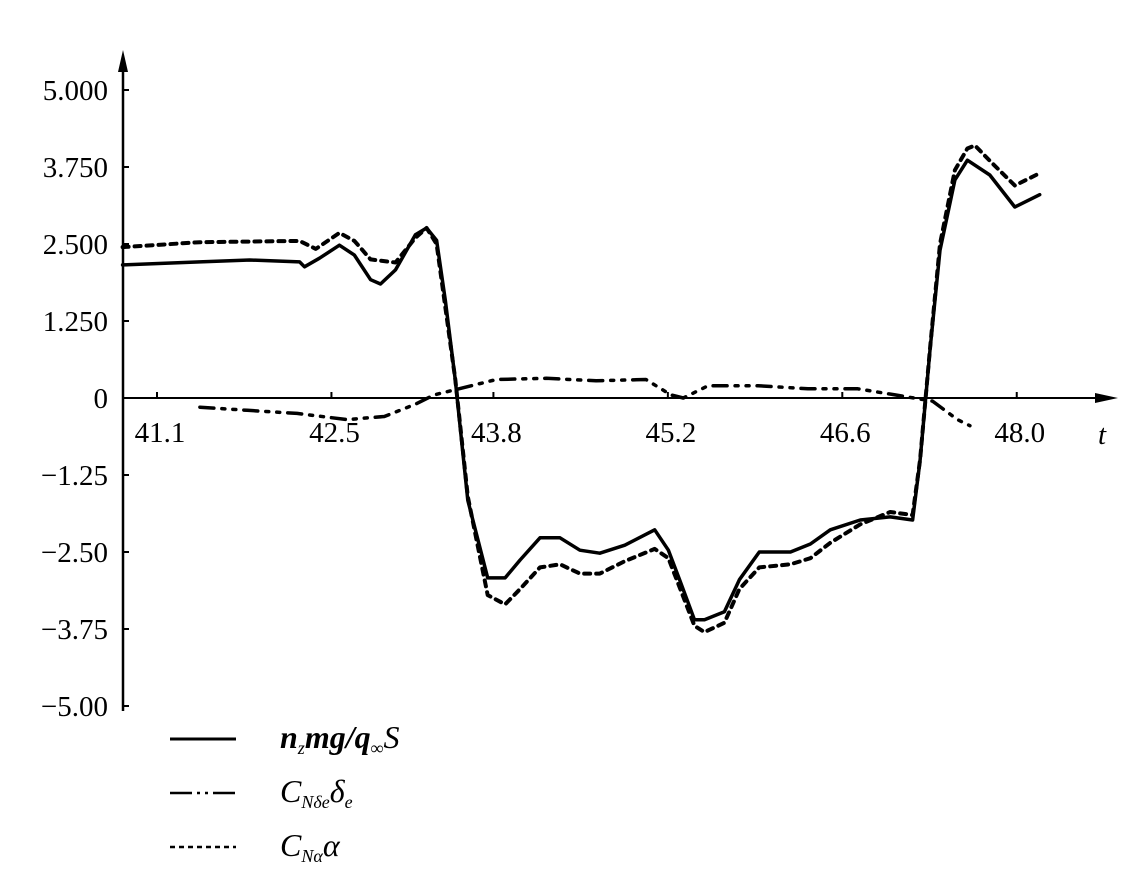  Describe the element at coordinates (334, 433) in the screenshot. I see `x-tick-label: 42.5` at that location.